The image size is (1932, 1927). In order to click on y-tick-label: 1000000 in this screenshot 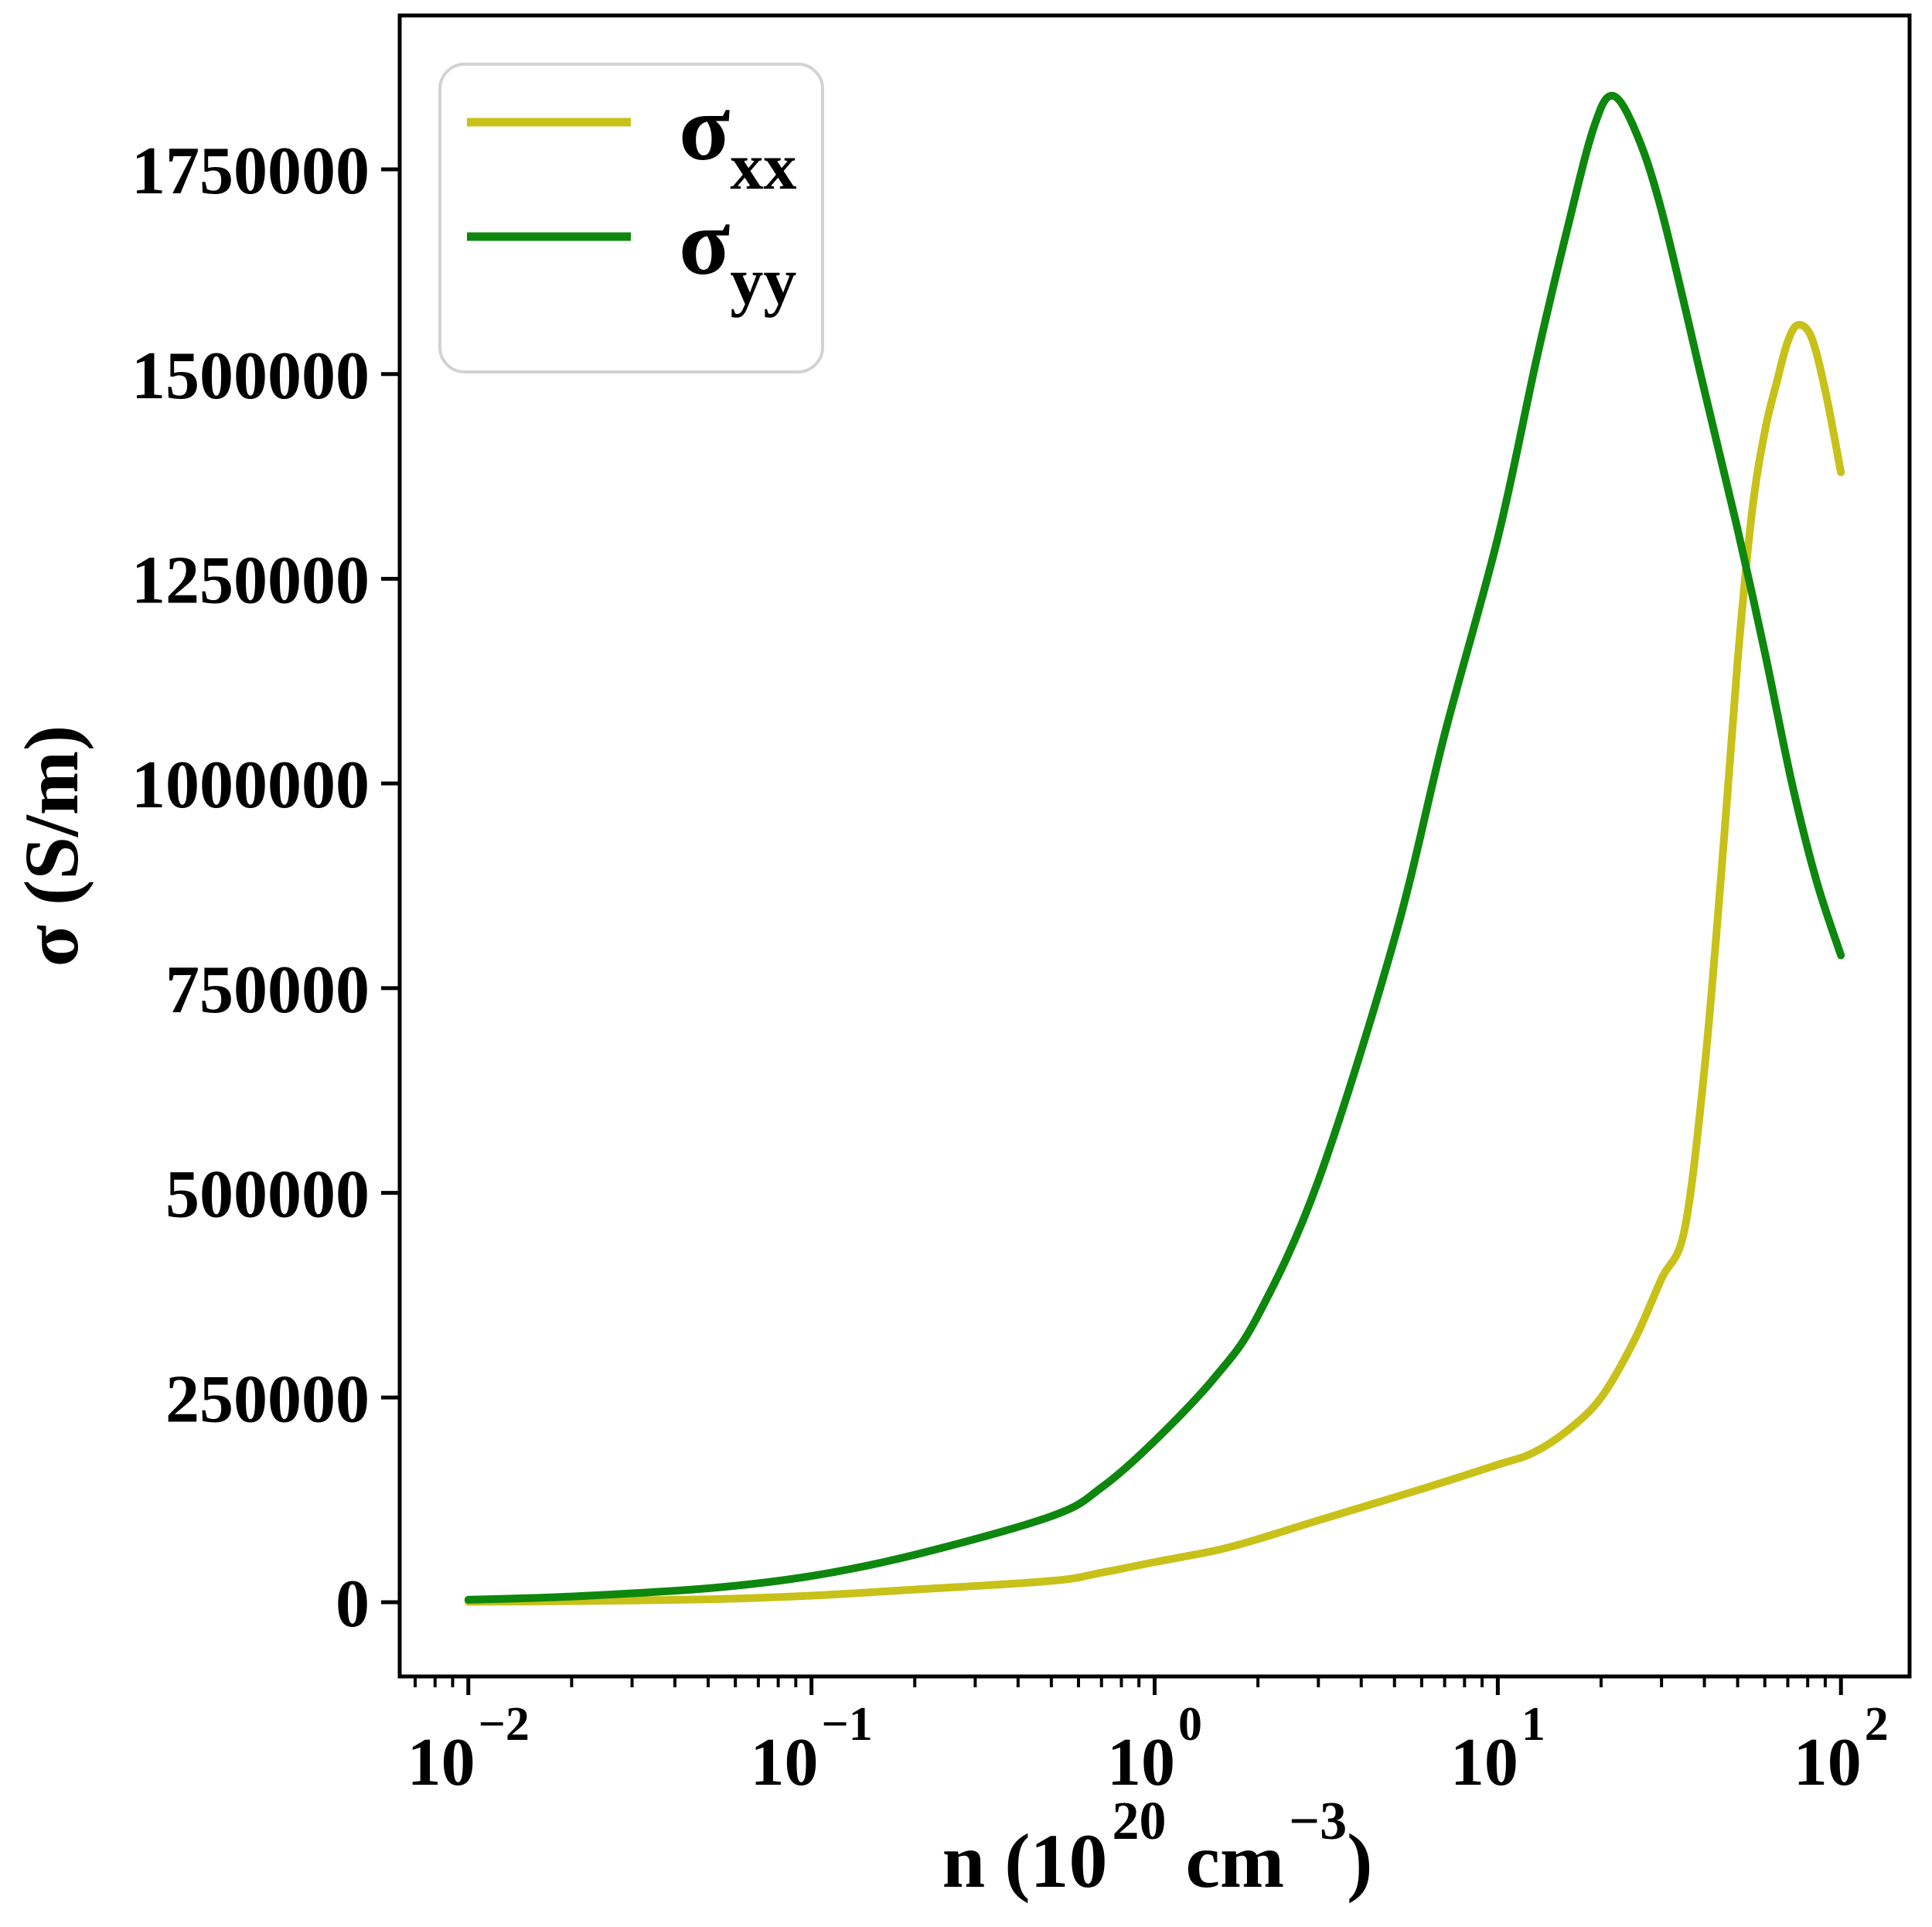, I will do `click(250, 785)`.